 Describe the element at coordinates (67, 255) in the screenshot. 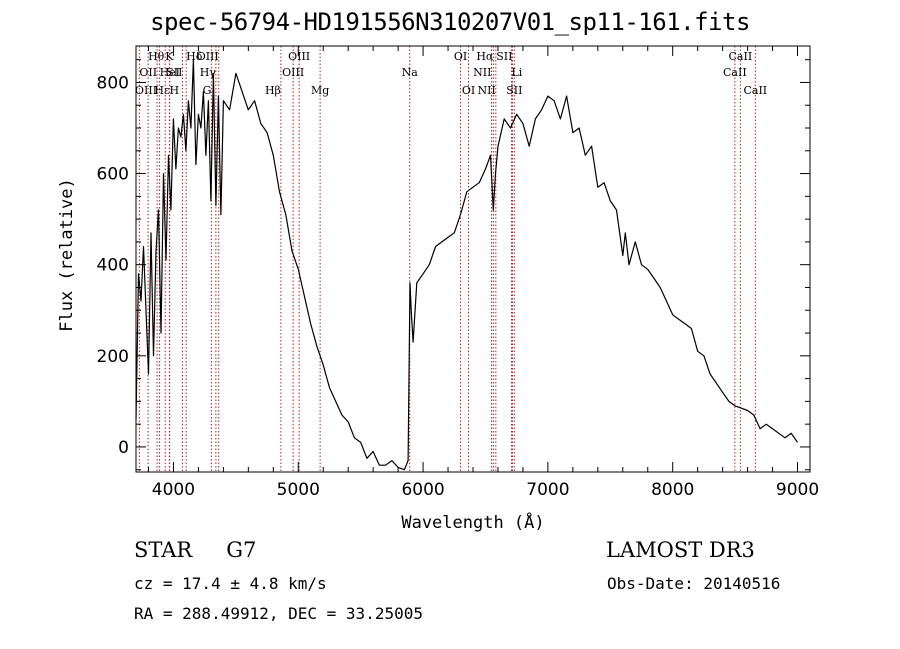

I see `y-axis-label: Flux (relative)` at that location.